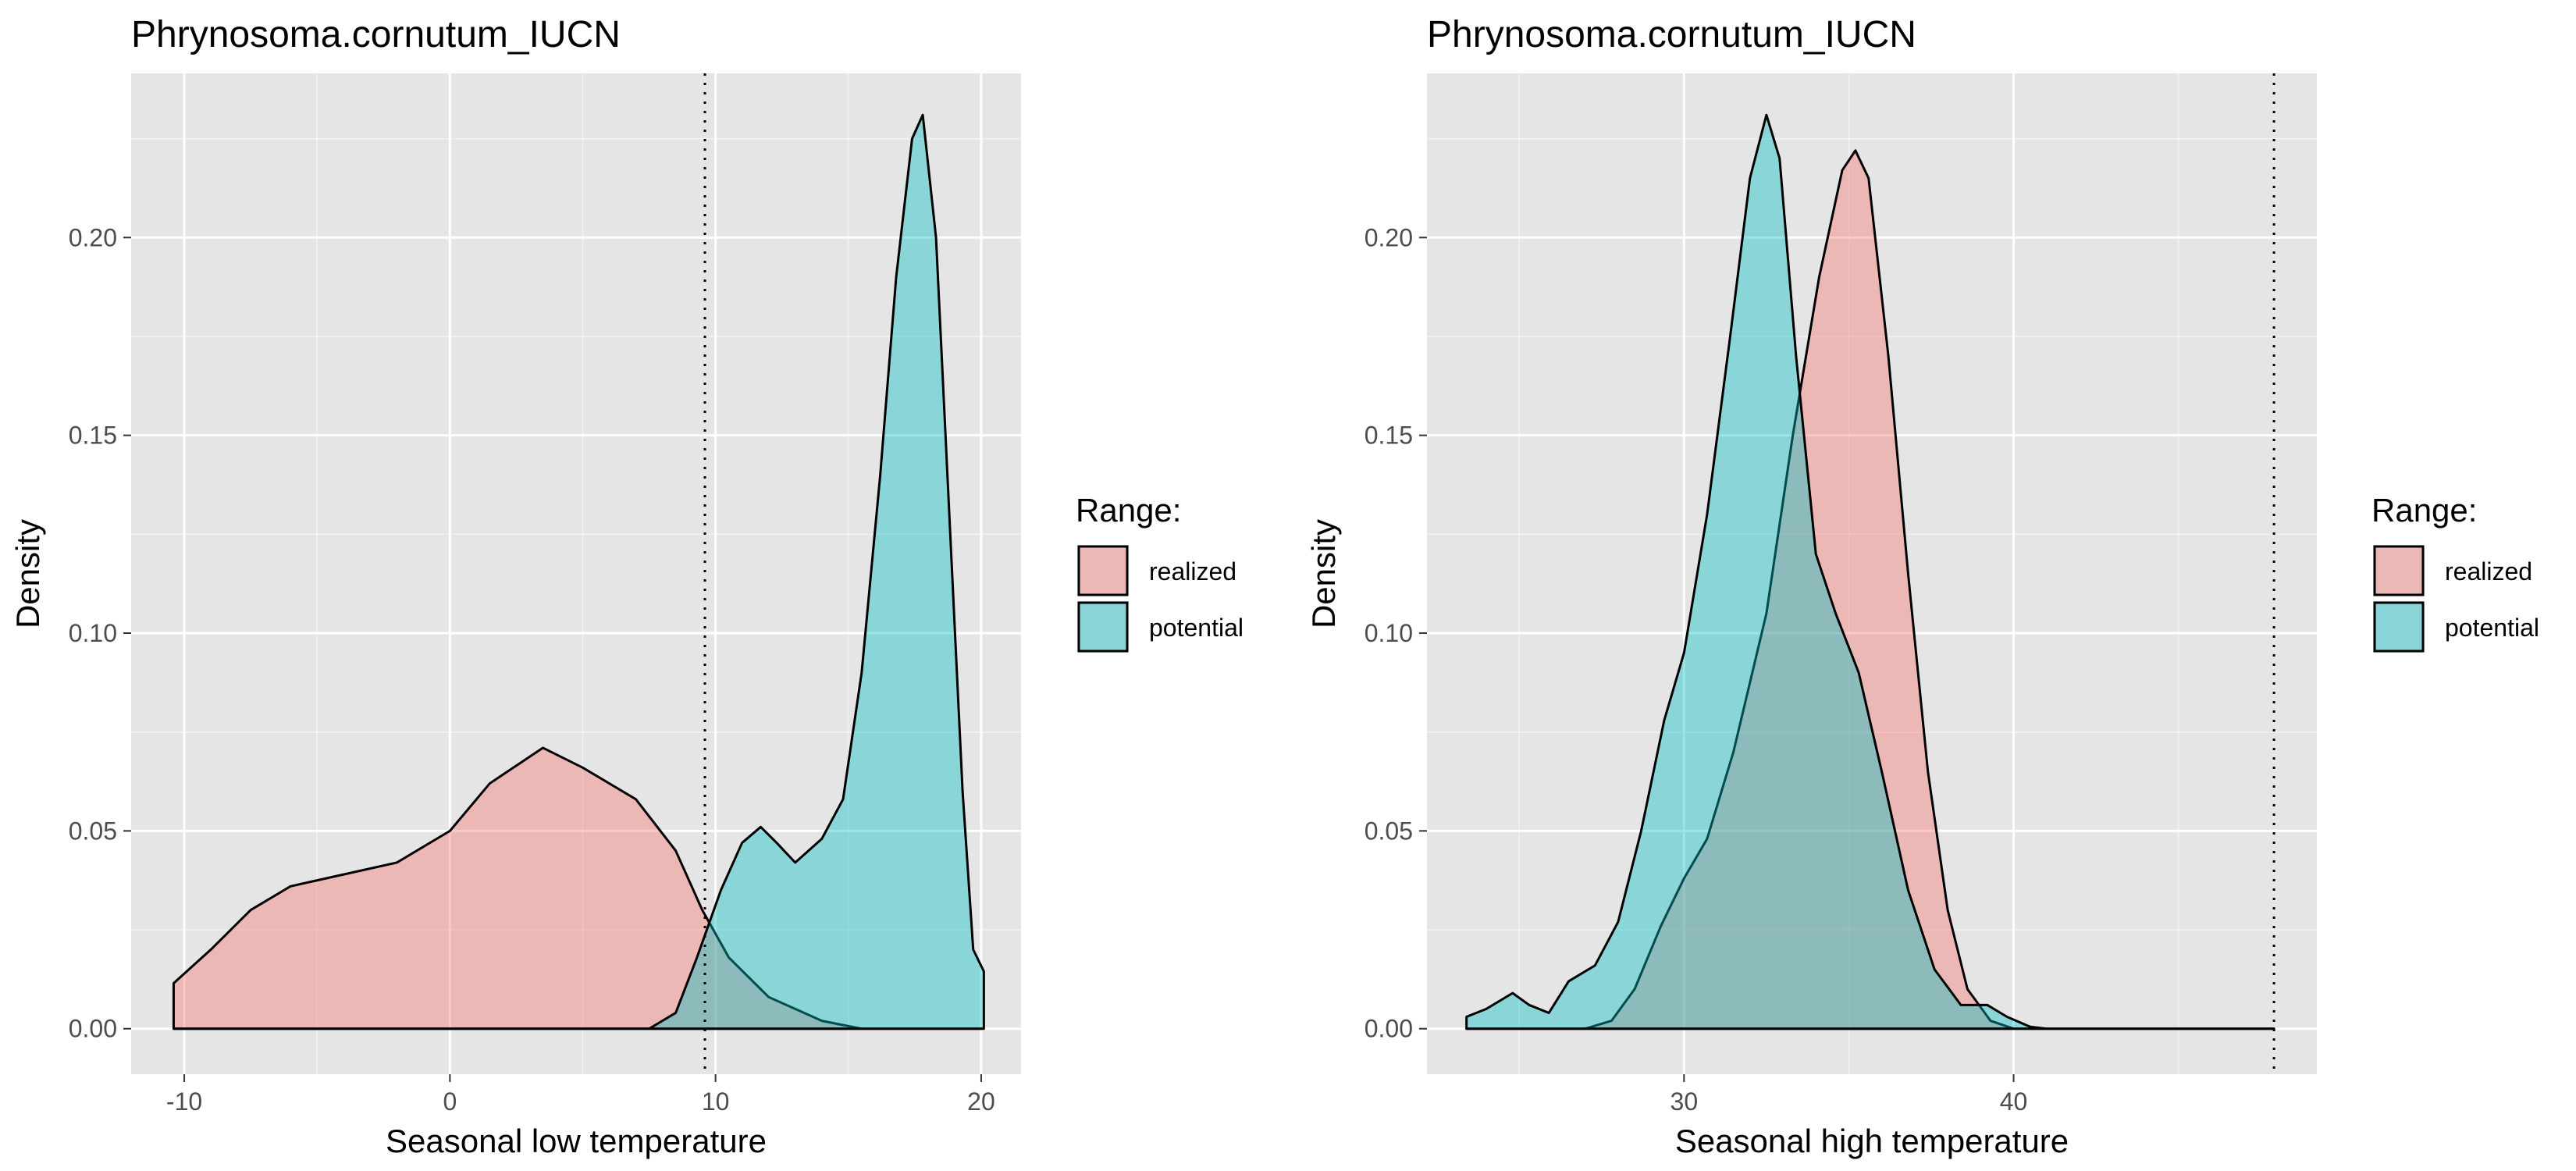  Describe the element at coordinates (577, 888) in the screenshot. I see `realized-density-area` at that location.